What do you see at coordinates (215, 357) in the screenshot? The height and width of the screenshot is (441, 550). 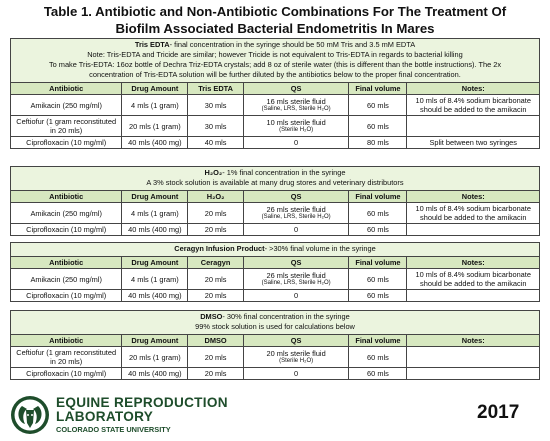 I see `cell-agent: 20 mls` at bounding box center [215, 357].